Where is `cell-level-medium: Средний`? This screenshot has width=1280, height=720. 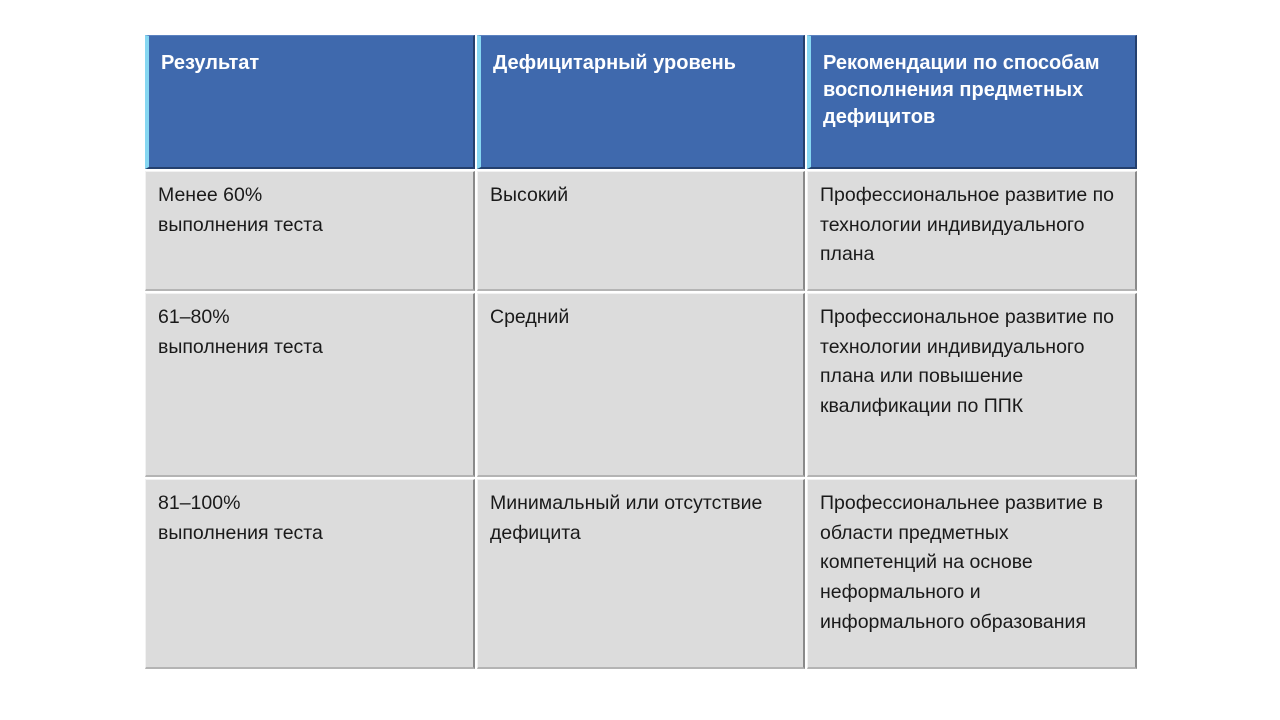
cell-level-medium: Средний is located at coordinates (641, 385).